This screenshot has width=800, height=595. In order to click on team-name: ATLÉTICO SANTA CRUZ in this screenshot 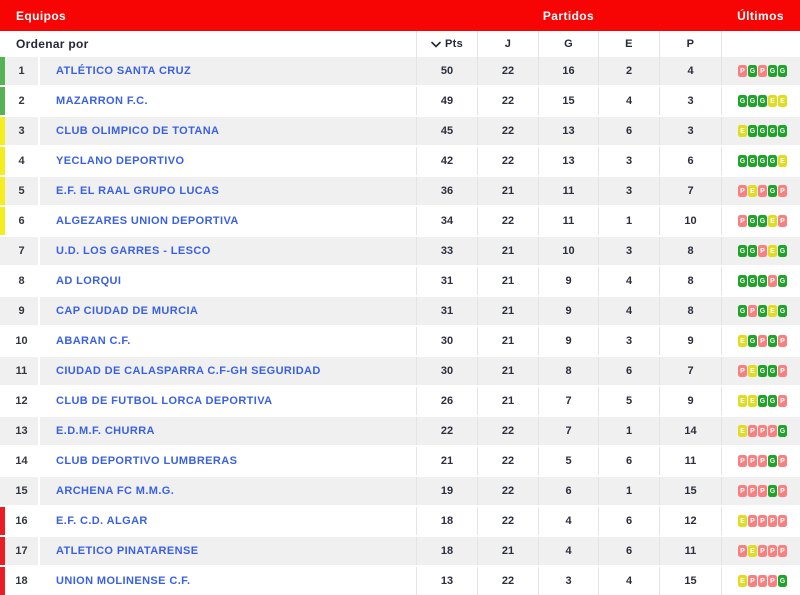, I will do `click(124, 71)`.